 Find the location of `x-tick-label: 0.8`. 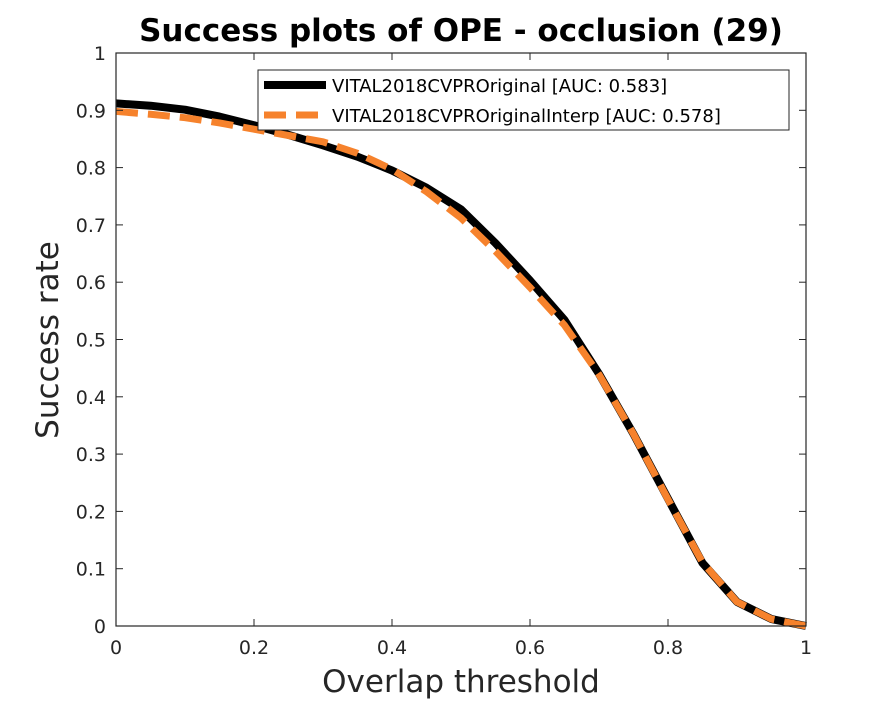

x-tick-label: 0.8 is located at coordinates (668, 648).